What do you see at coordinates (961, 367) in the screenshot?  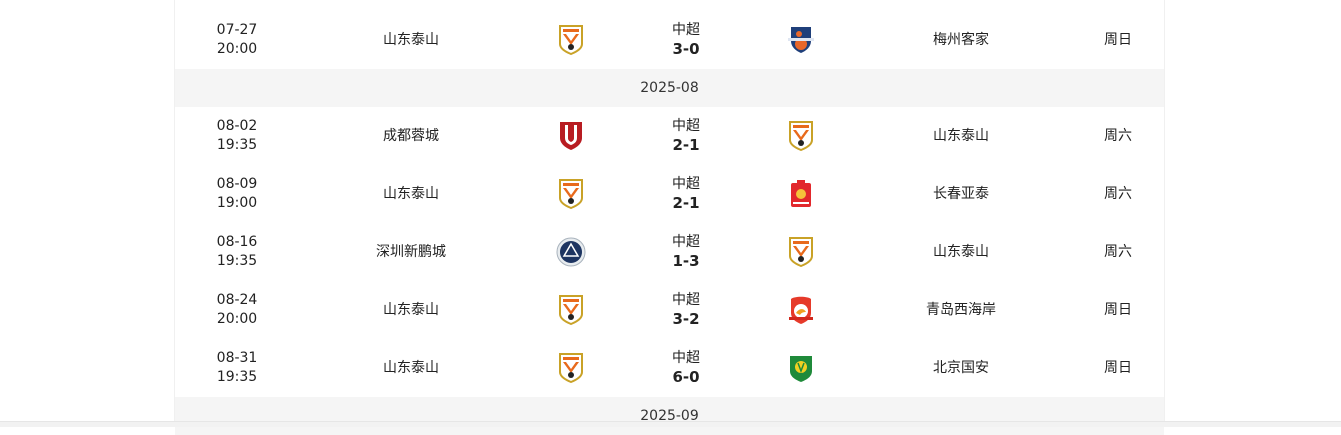 I see `away-team-name: 北京国安` at bounding box center [961, 367].